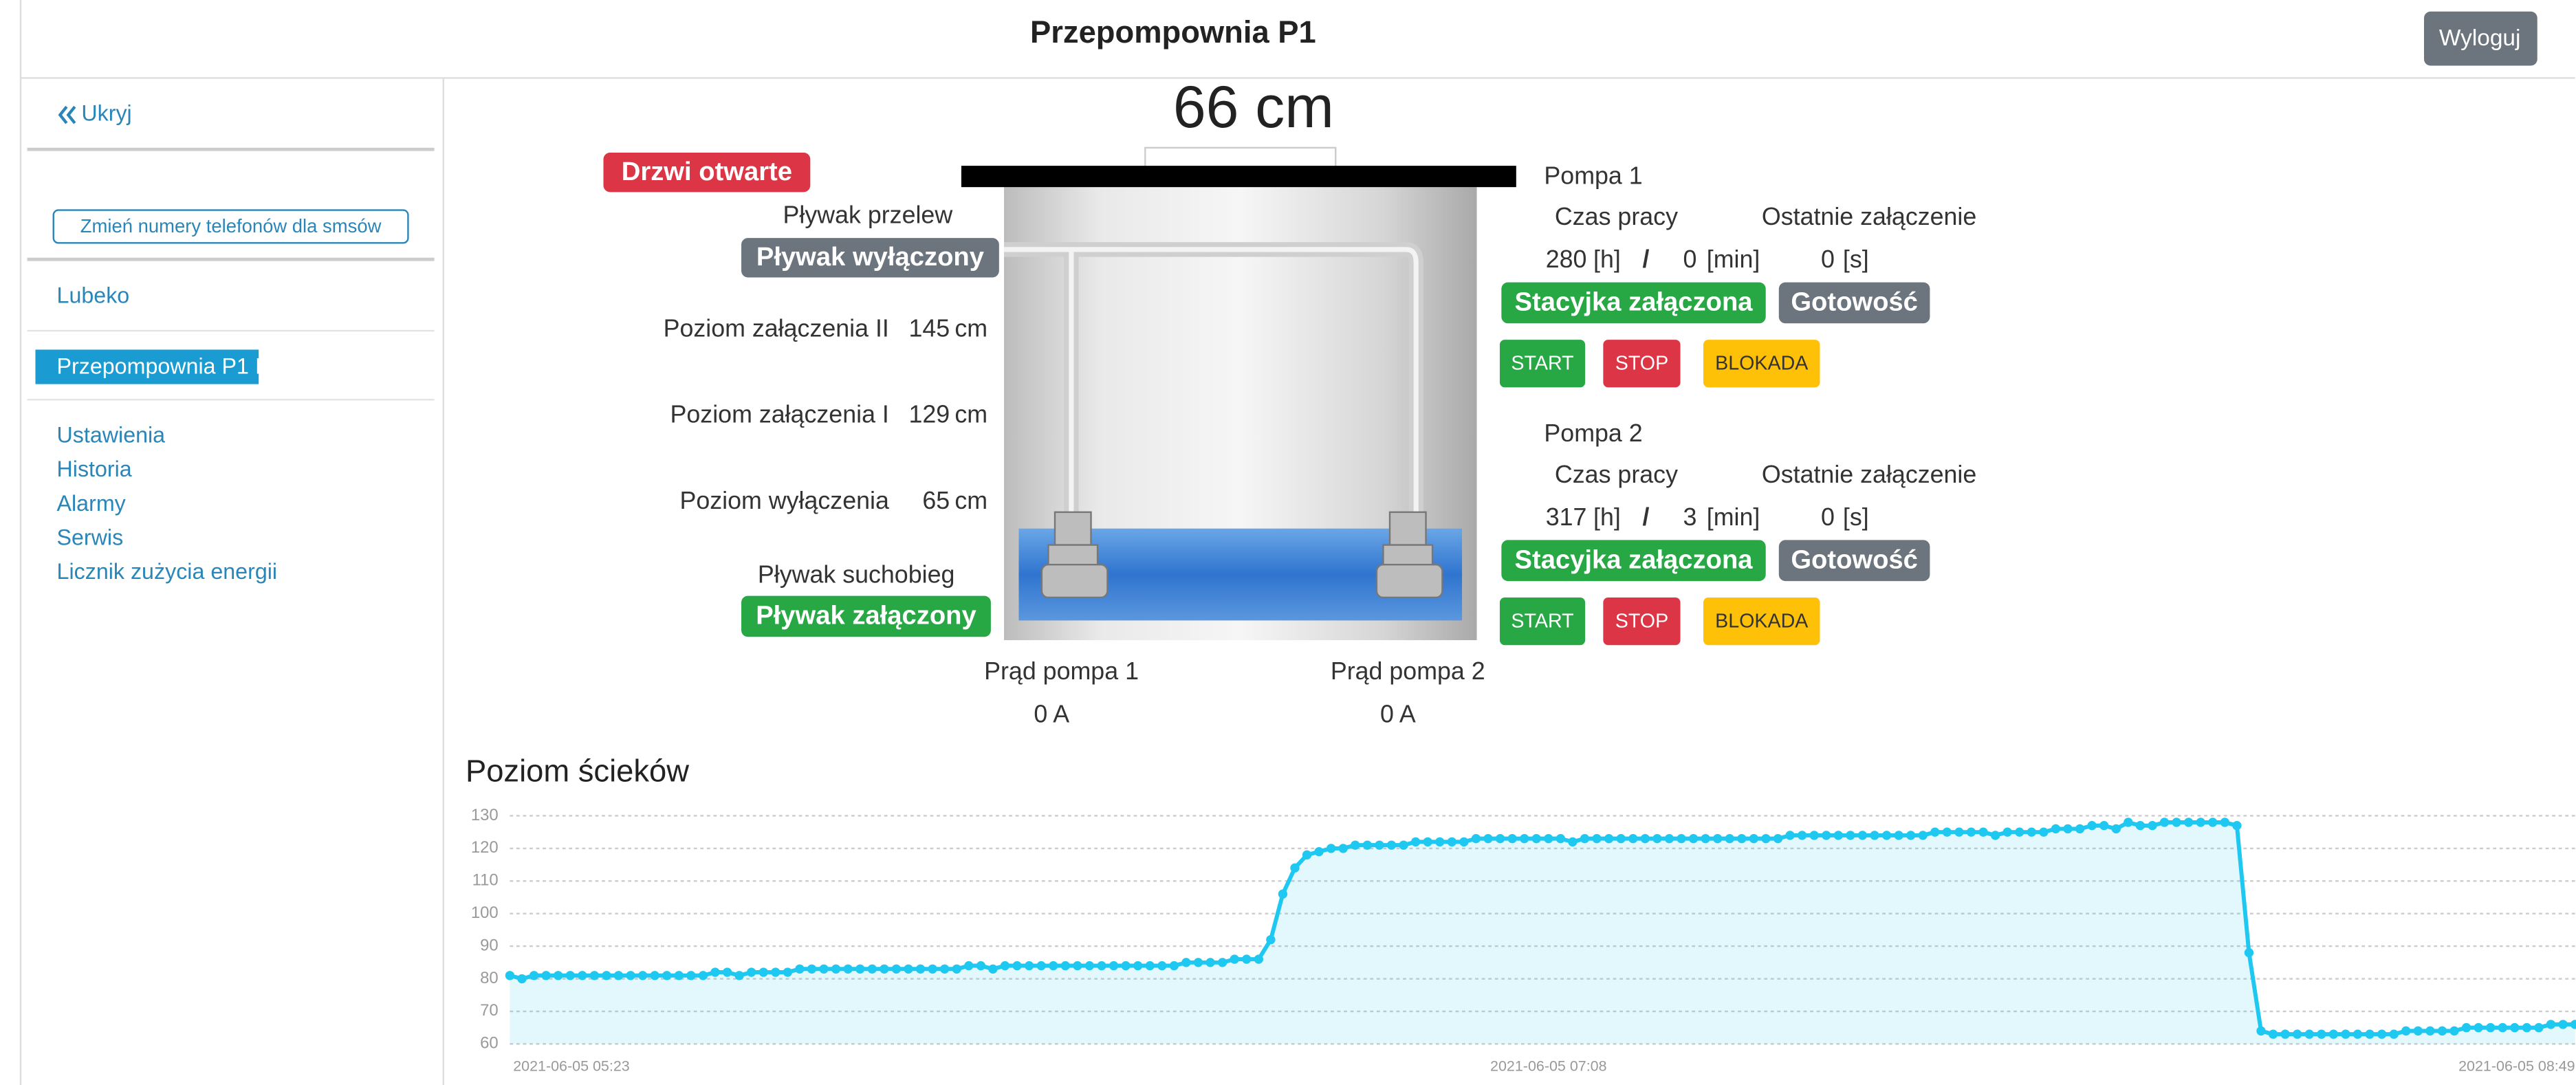 This screenshot has height=1085, width=2576. I want to click on level-value: 129, so click(929, 414).